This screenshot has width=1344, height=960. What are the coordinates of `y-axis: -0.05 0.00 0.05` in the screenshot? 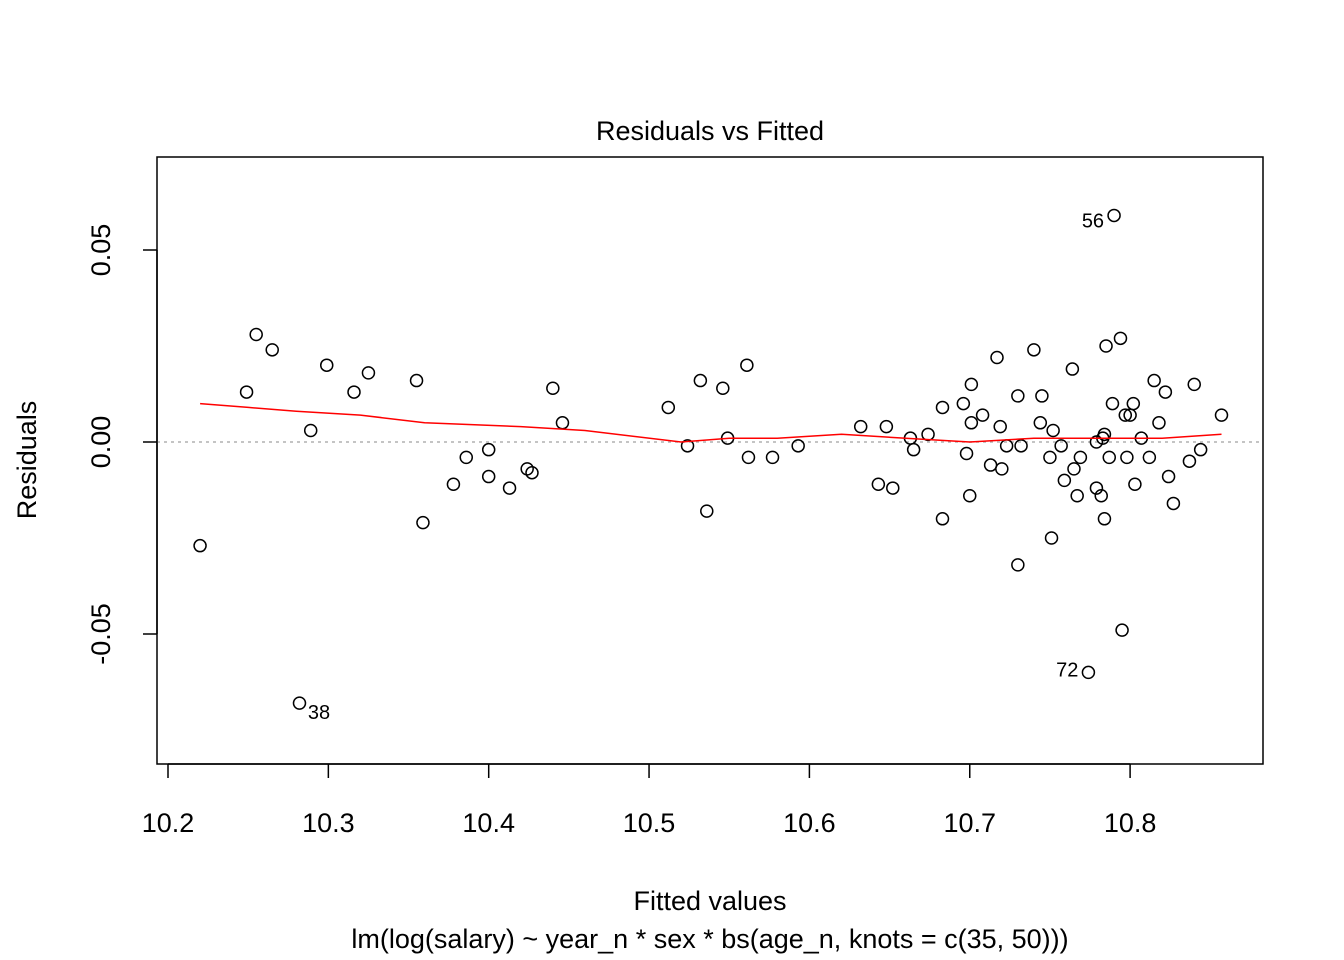 It's located at (122, 444).